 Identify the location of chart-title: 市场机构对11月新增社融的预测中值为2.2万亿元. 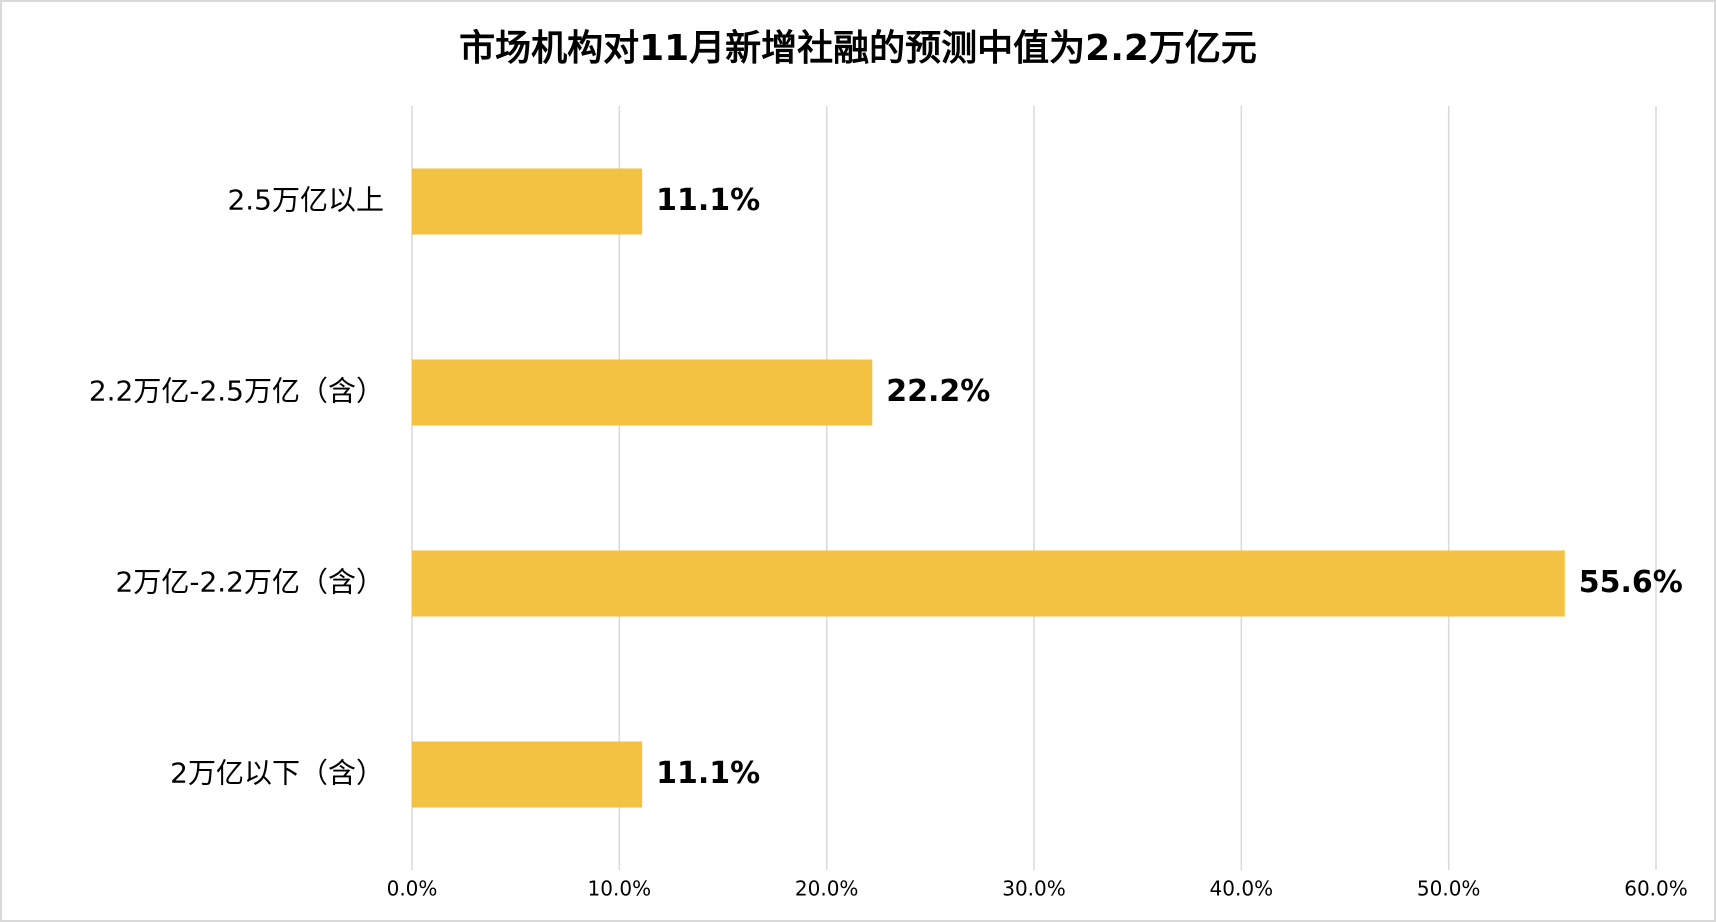
(858, 48).